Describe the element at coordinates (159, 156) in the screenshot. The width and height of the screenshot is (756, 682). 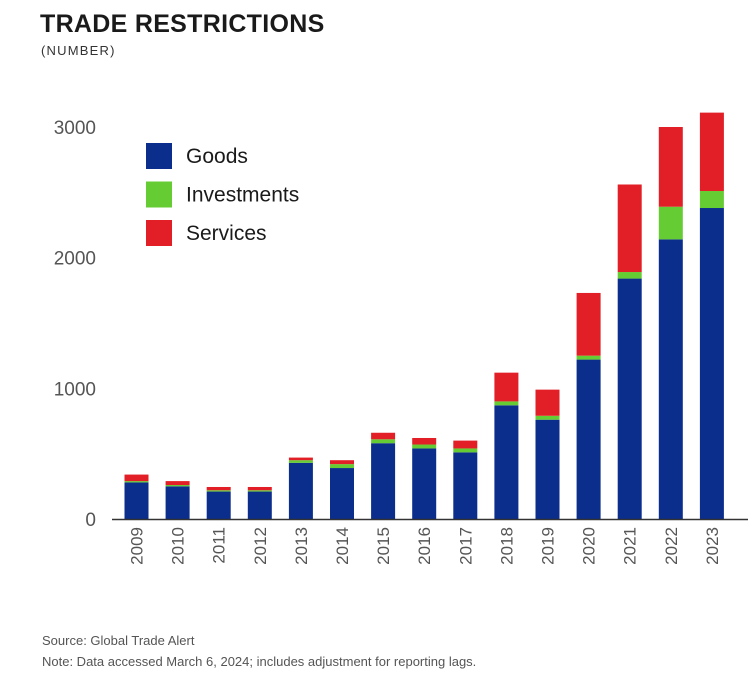
I see `legend-swatch-goods` at that location.